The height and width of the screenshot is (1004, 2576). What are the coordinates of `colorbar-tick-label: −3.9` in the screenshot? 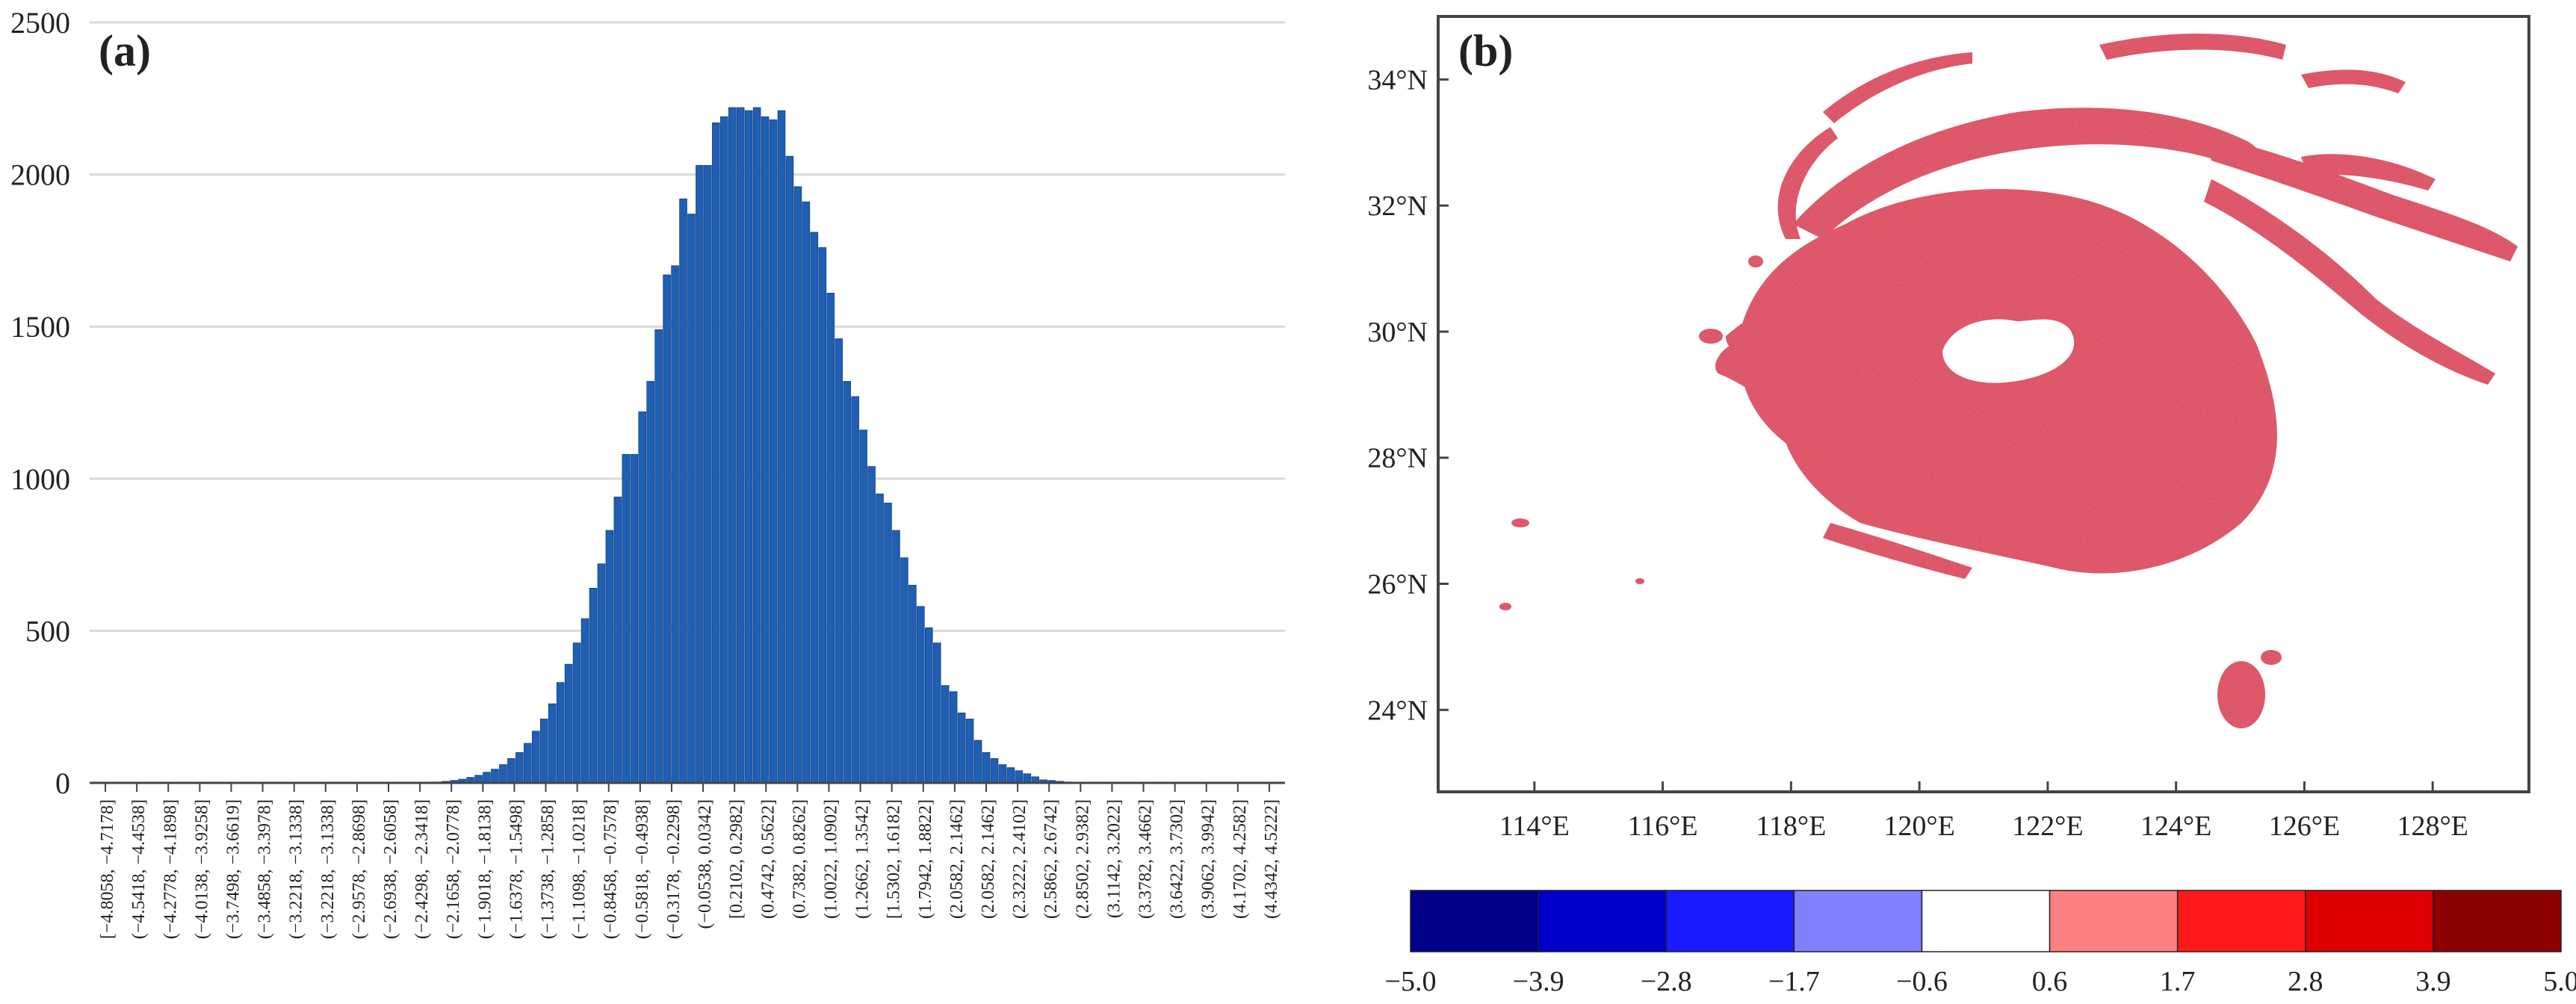 It's located at (1538, 981).